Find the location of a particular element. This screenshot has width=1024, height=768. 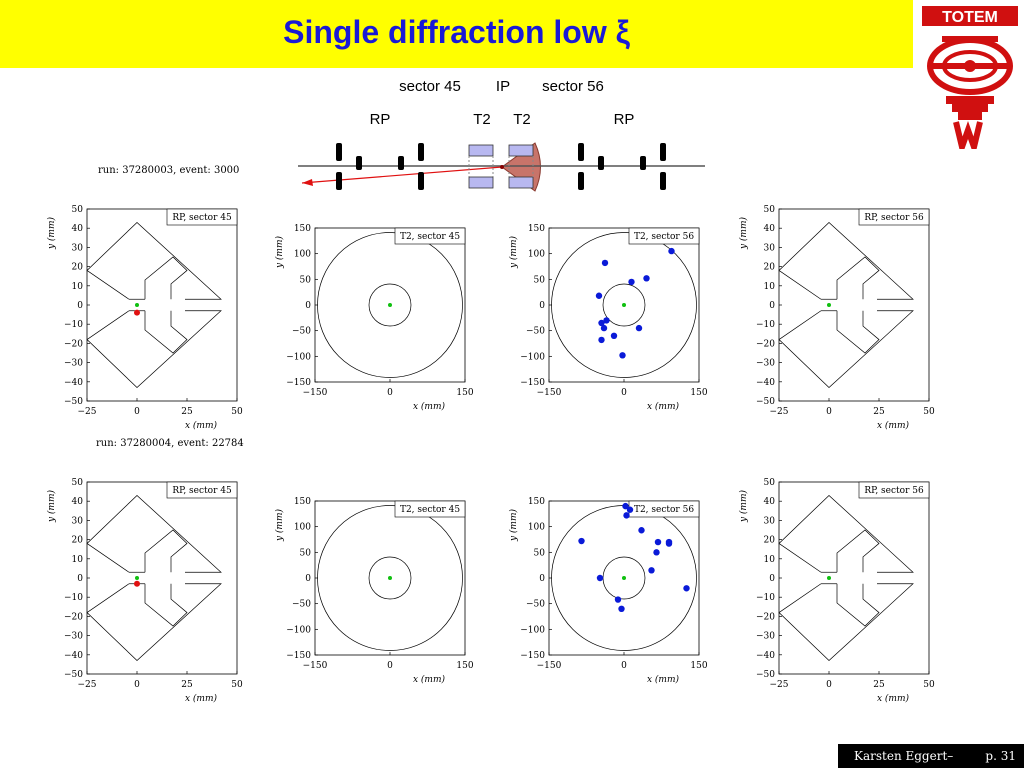

footer-bar: Karsten Eggert– p. 31 is located at coordinates (931, 756).